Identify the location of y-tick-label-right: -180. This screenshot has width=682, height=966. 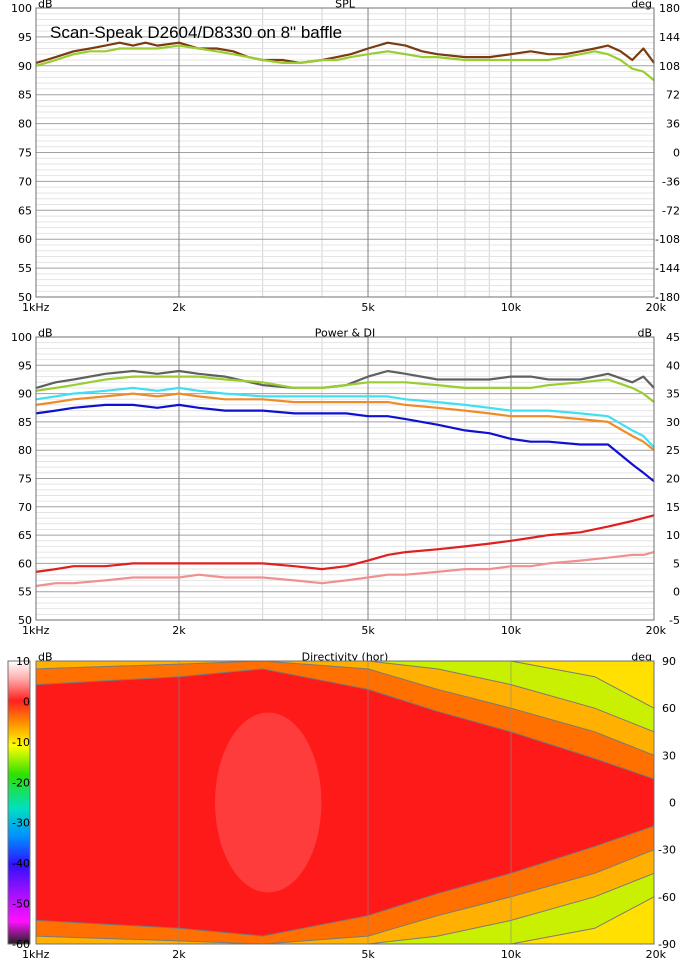
(667, 297).